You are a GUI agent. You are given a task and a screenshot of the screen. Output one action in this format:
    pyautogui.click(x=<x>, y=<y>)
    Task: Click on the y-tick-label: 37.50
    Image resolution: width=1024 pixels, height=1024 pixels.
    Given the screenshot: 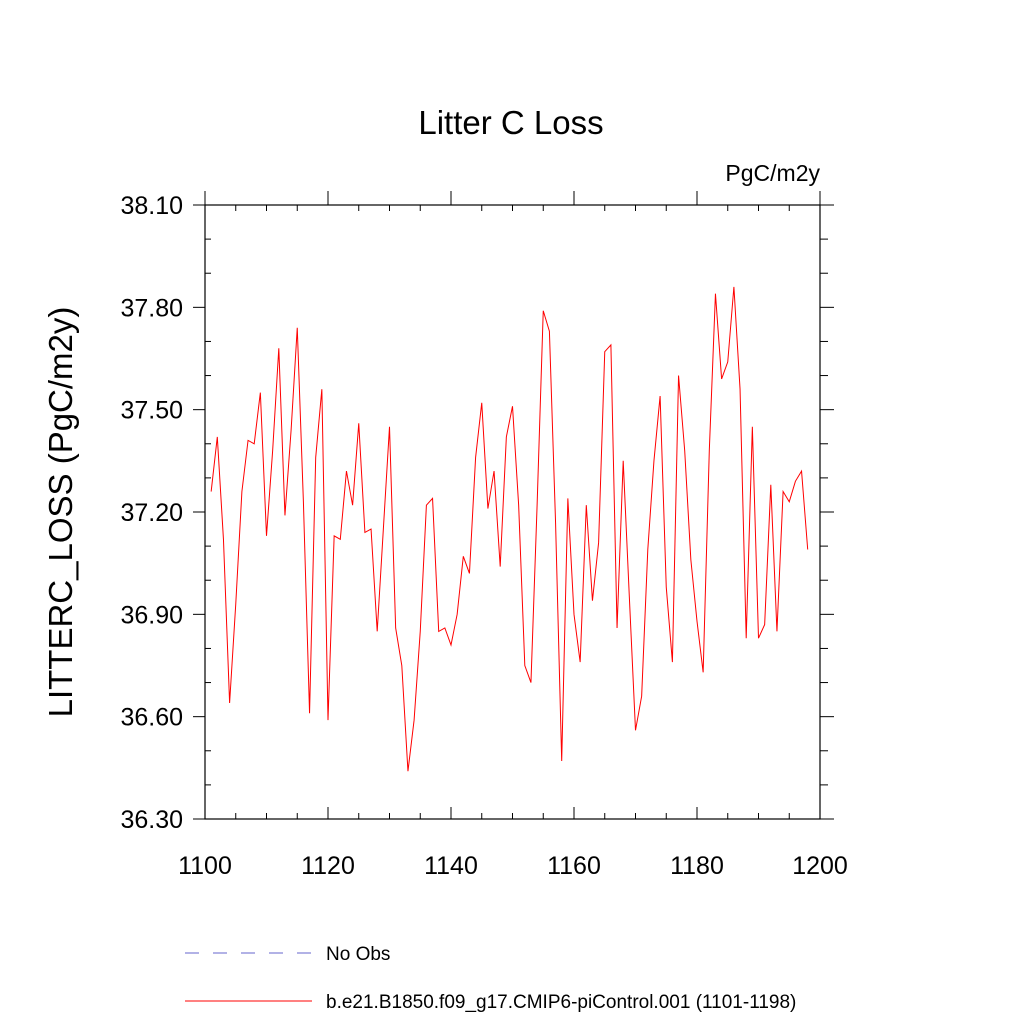 What is the action you would take?
    pyautogui.click(x=151, y=411)
    